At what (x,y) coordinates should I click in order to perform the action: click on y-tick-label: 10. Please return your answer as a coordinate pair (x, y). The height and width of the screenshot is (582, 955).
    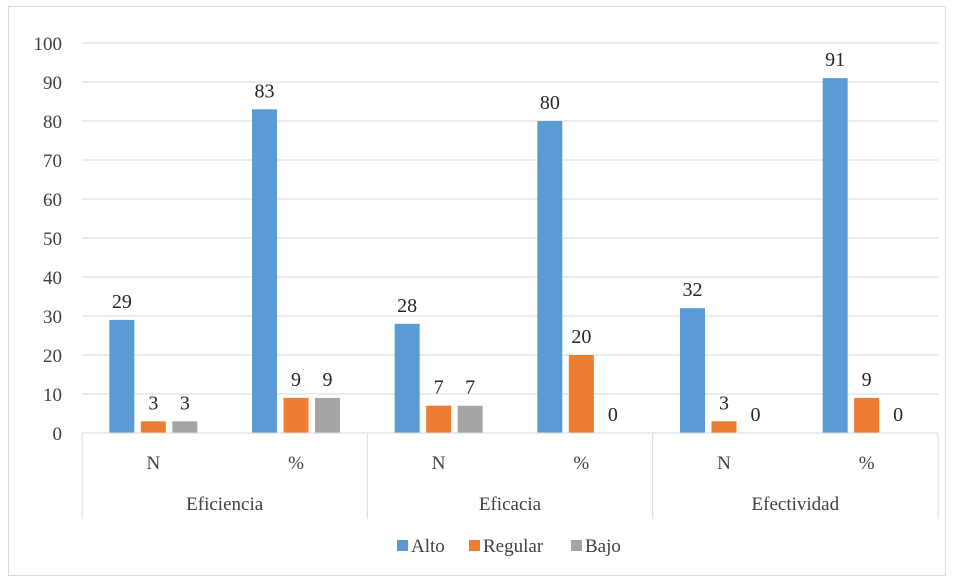
    Looking at the image, I should click on (52, 395).